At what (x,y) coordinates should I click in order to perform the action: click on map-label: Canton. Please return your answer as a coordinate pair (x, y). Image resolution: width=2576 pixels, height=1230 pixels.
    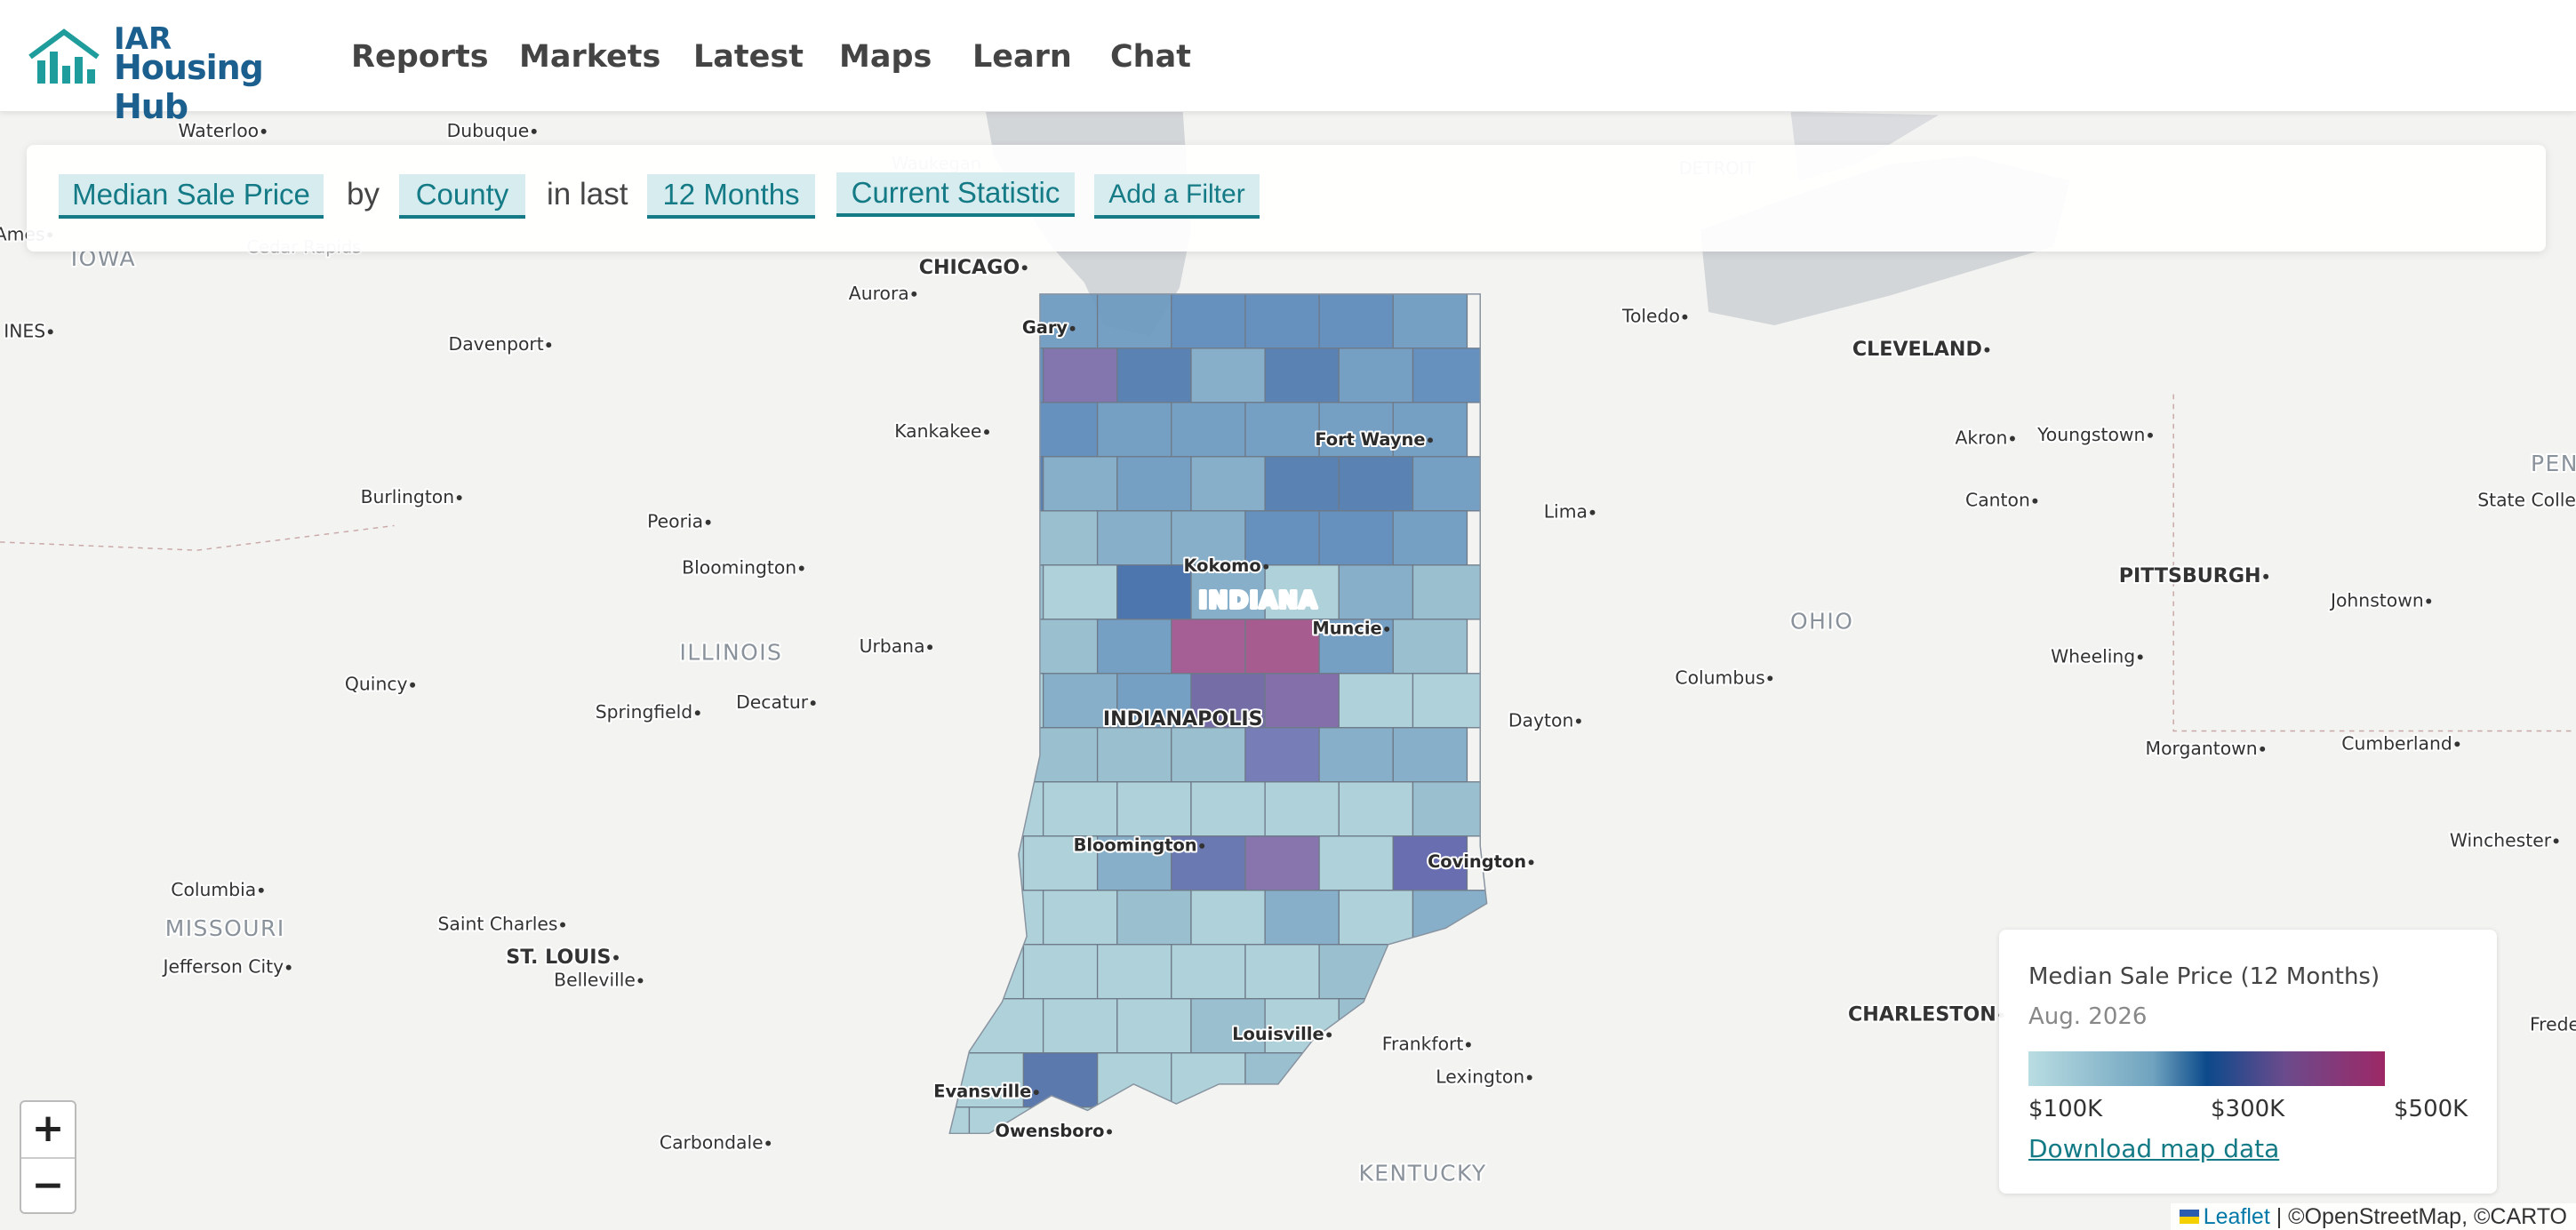
    Looking at the image, I should click on (1997, 500).